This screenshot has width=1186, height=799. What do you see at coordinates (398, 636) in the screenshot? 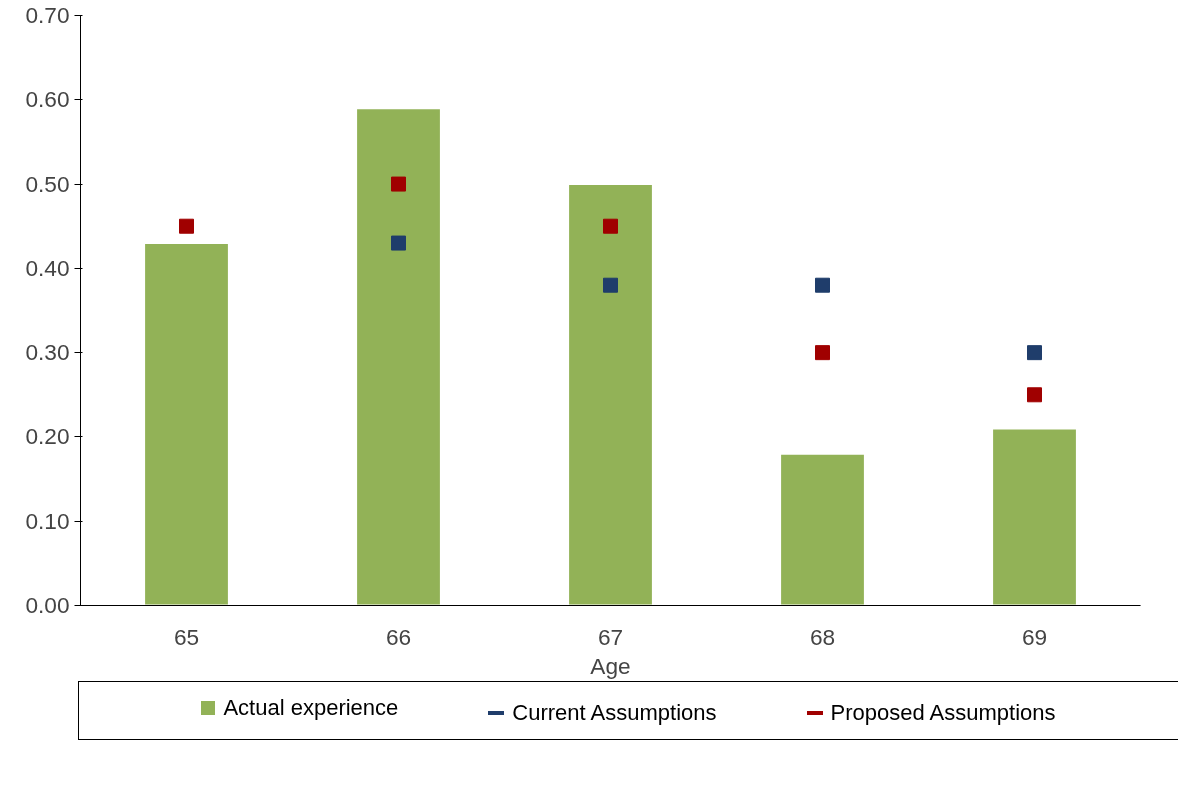
I see `x-tick-label: 66` at bounding box center [398, 636].